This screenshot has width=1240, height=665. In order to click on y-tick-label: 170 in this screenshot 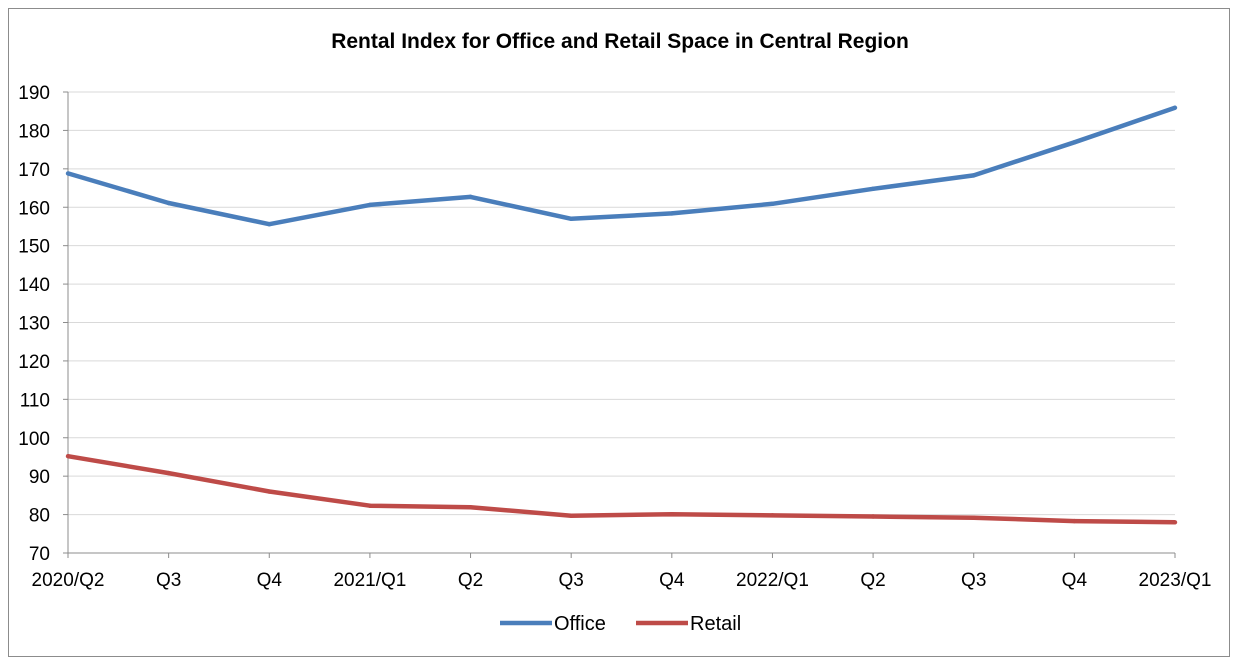, I will do `click(34, 170)`.